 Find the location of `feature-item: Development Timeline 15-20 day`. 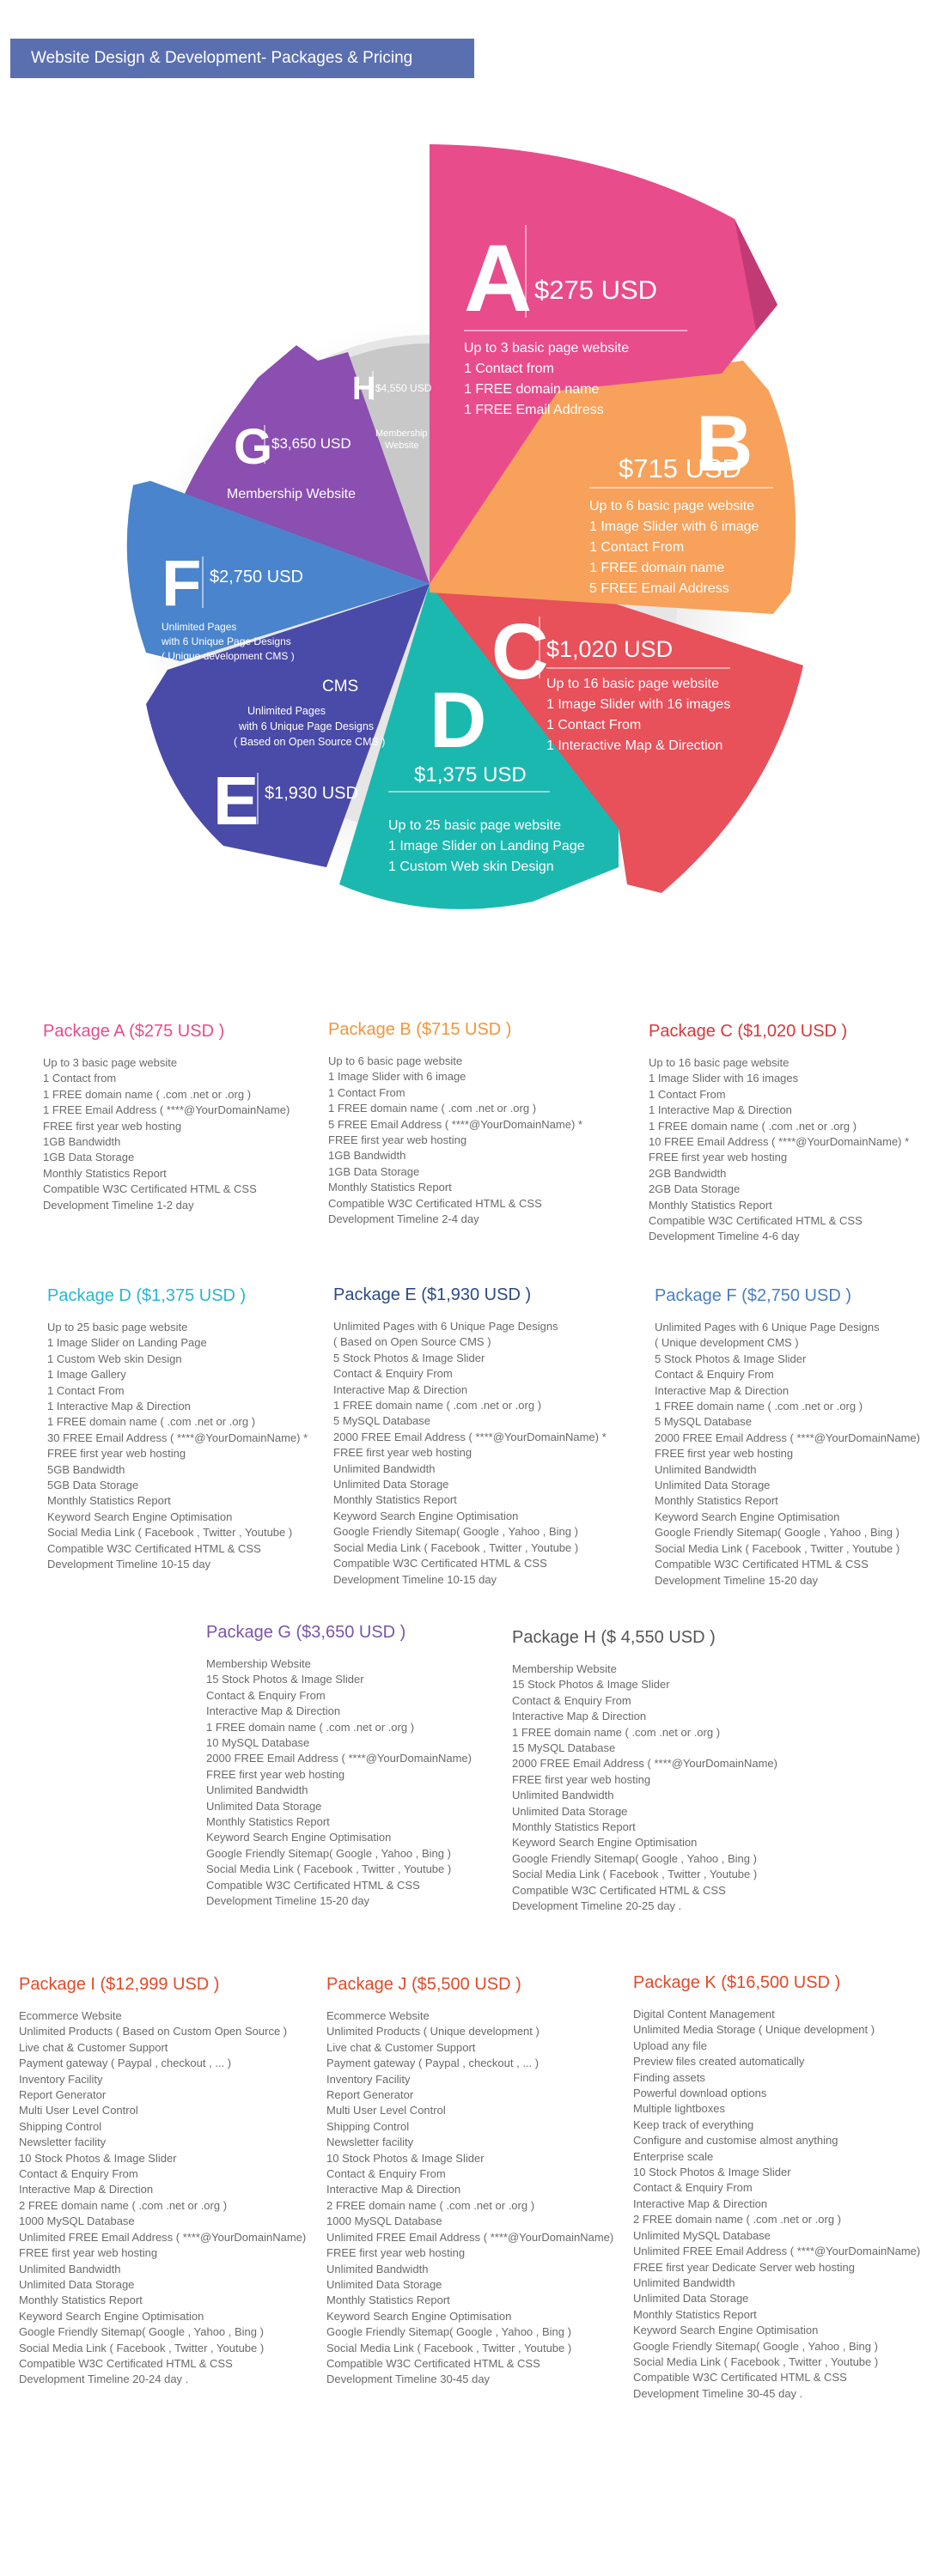

feature-item: Development Timeline 15-20 day is located at coordinates (737, 1580).